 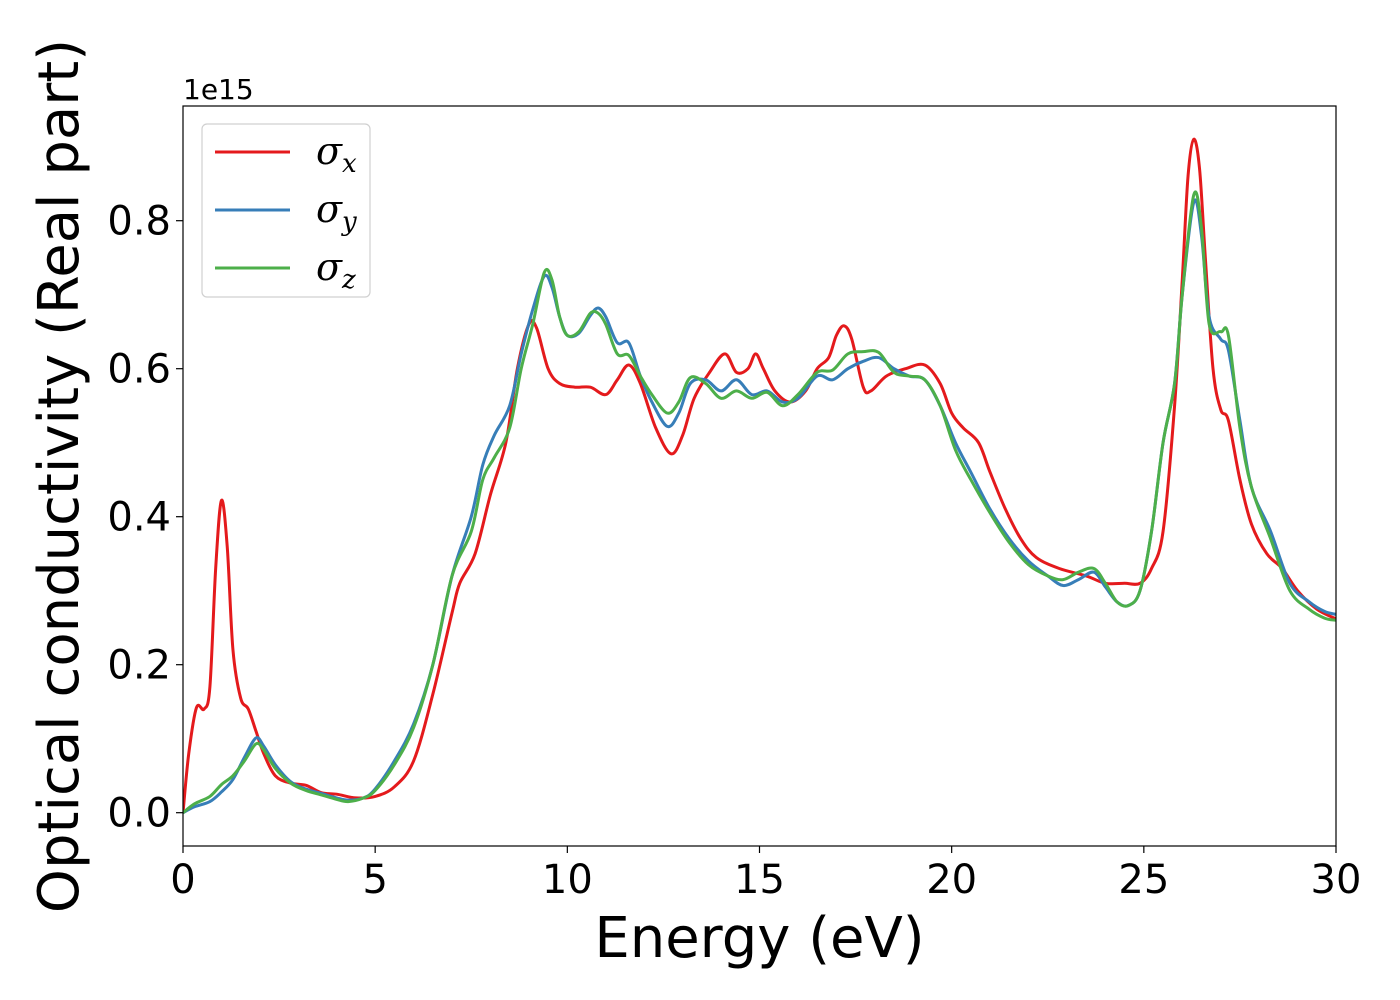 What do you see at coordinates (139, 666) in the screenshot?
I see `y-tick-label: 0.2` at bounding box center [139, 666].